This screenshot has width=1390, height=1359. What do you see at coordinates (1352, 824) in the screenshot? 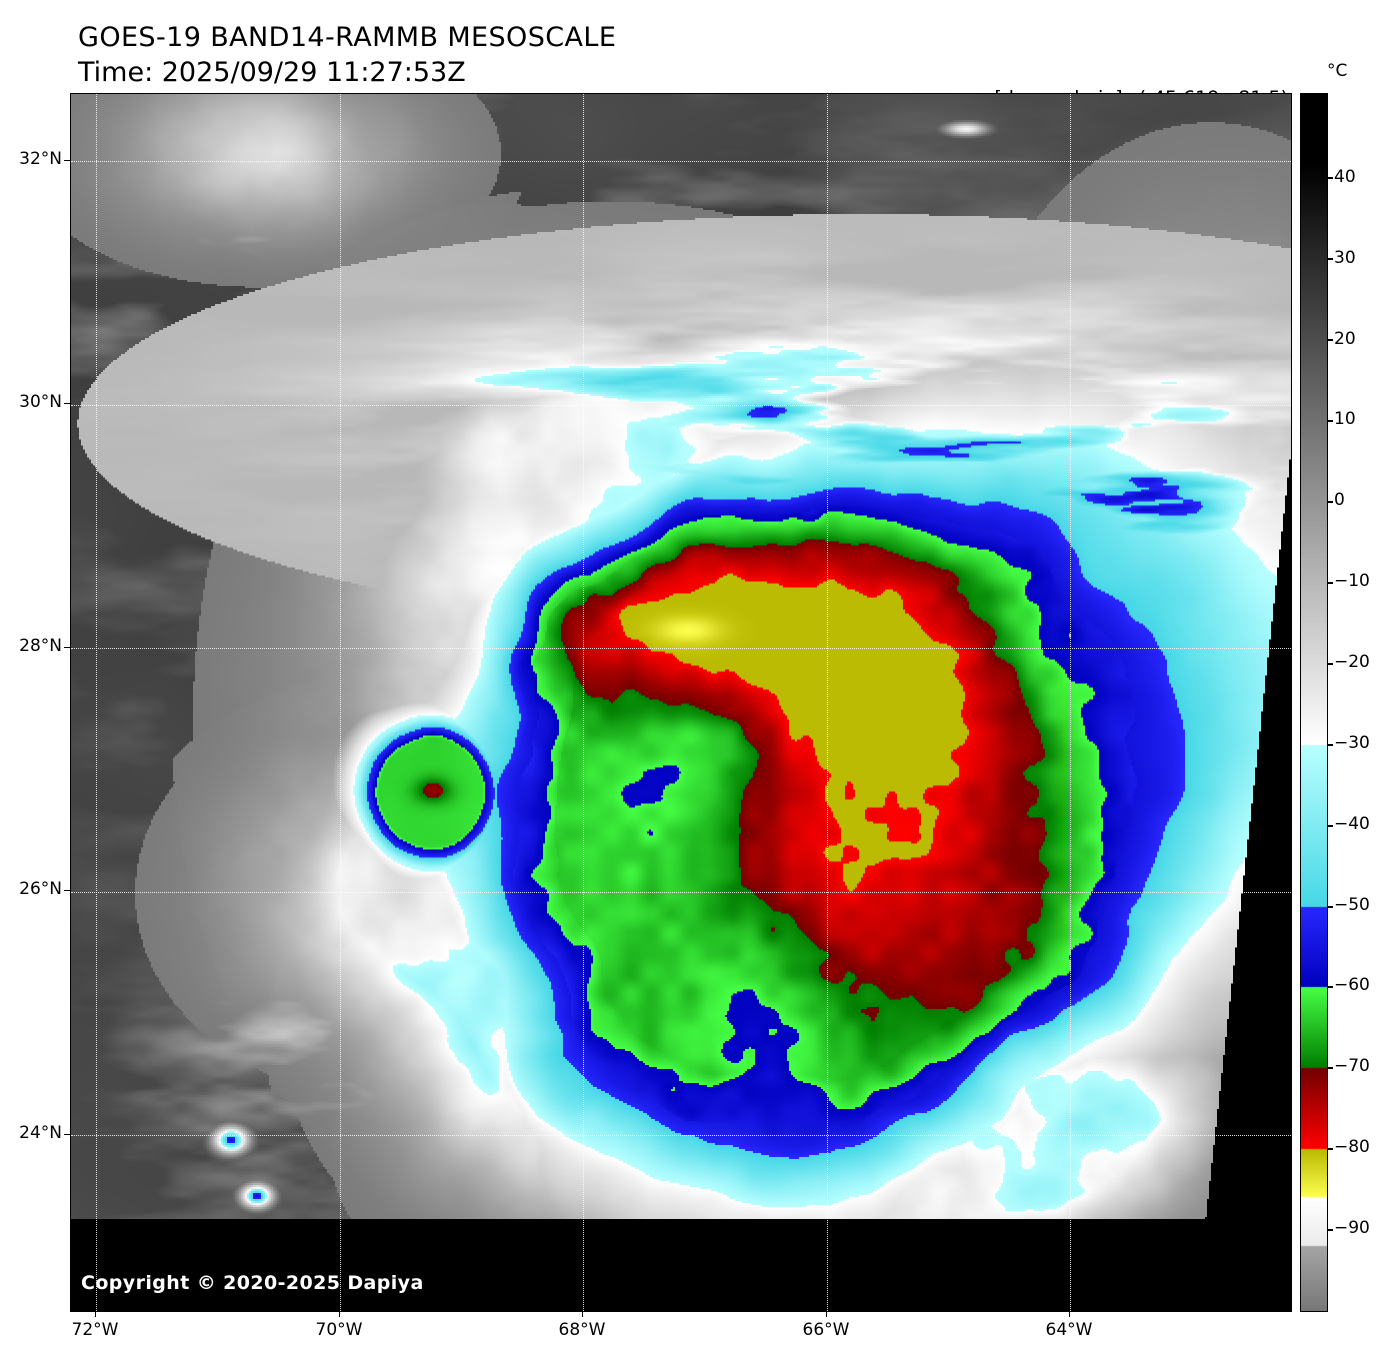
I see `colorbar-tick-label: −40` at bounding box center [1352, 824].